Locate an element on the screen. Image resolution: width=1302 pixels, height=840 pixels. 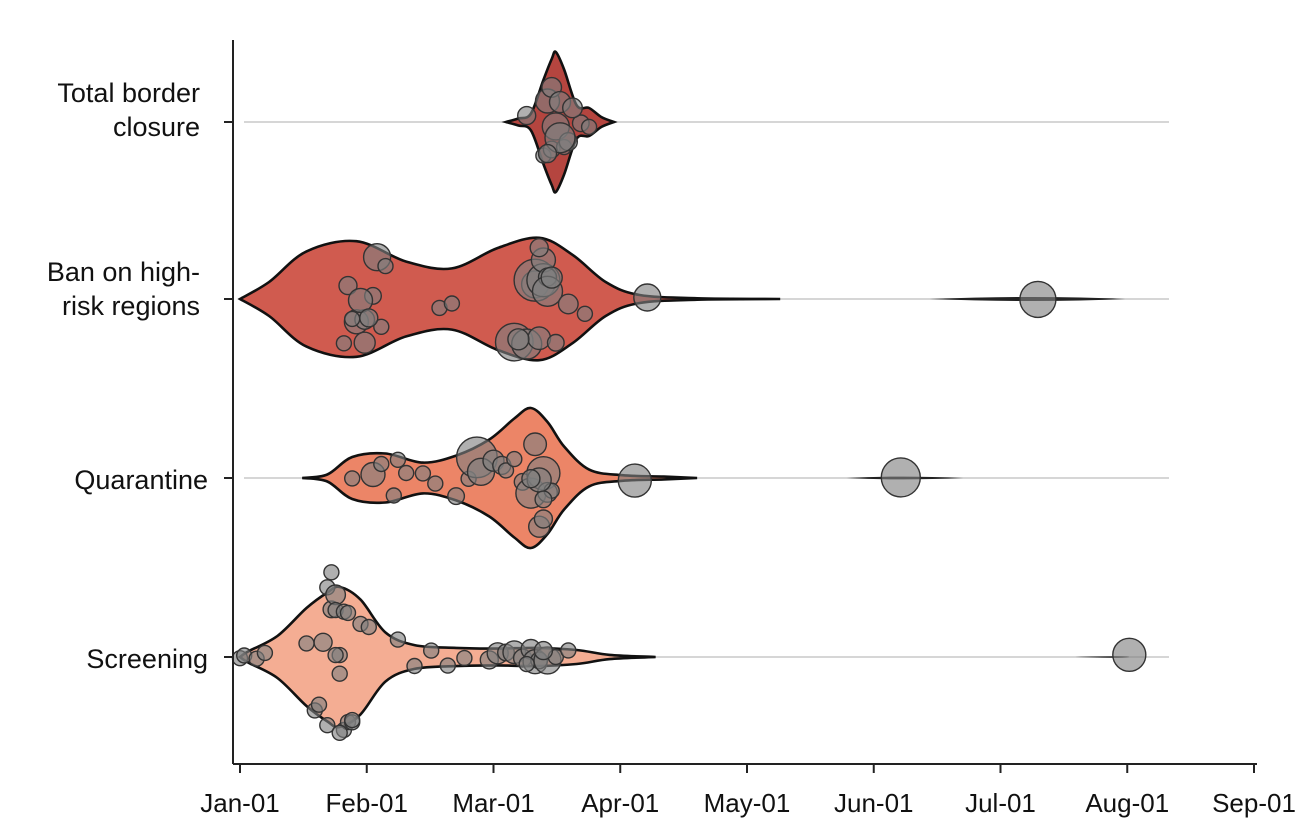
violin-quarantine is located at coordinates (500, 478).